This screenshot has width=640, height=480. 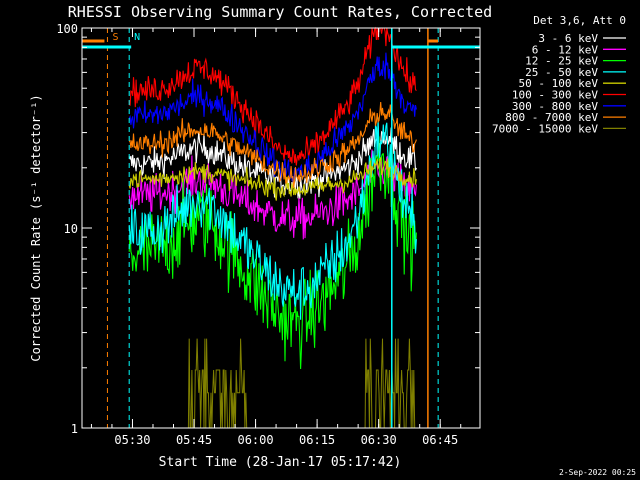 What do you see at coordinates (440, 440) in the screenshot?
I see `x-tick-label-5: 06:45` at bounding box center [440, 440].